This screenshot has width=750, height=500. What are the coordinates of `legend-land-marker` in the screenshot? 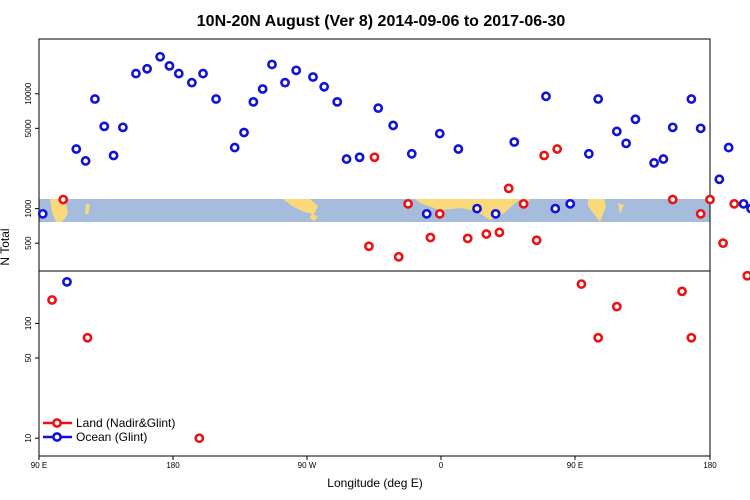 It's located at (57, 423).